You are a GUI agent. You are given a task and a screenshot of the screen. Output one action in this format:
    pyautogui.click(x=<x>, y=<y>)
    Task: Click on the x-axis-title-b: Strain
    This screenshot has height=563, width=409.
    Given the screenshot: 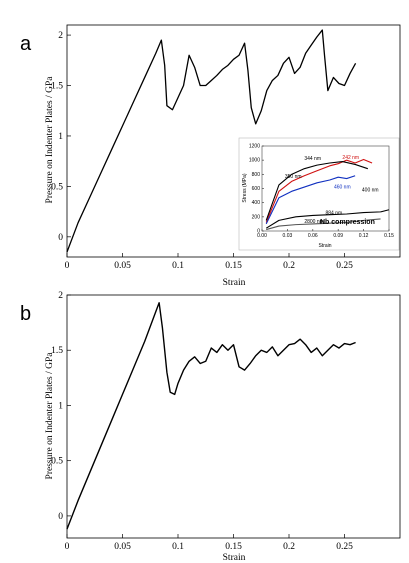 What is the action you would take?
    pyautogui.click(x=234, y=558)
    